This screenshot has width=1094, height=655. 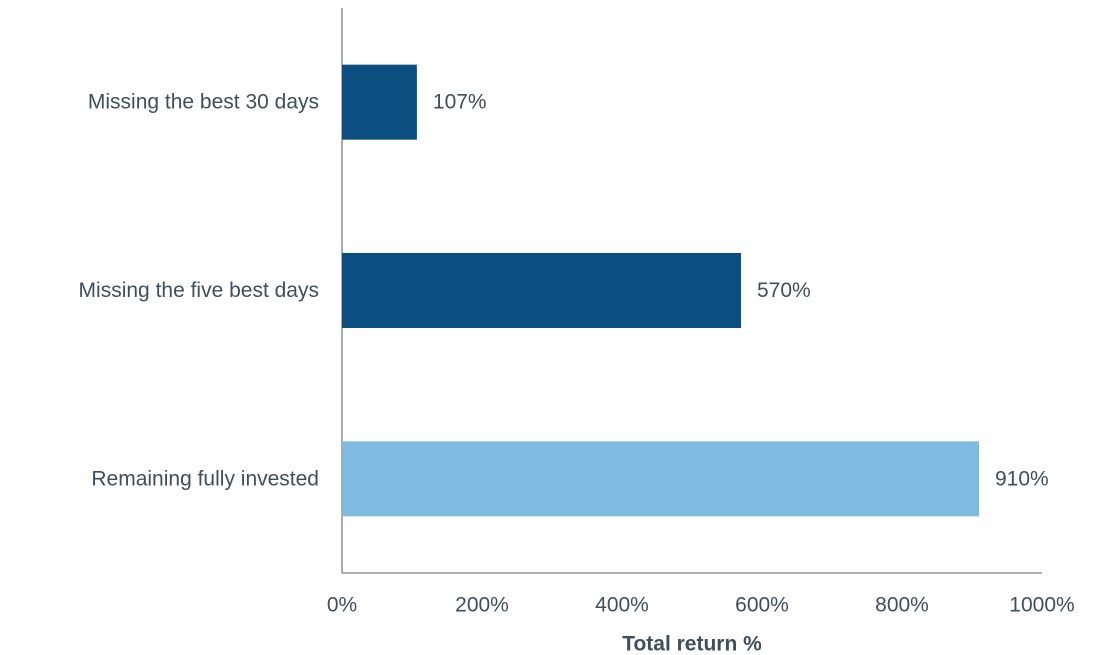 I want to click on y-tick-label: Remaining fully invested, so click(x=205, y=478).